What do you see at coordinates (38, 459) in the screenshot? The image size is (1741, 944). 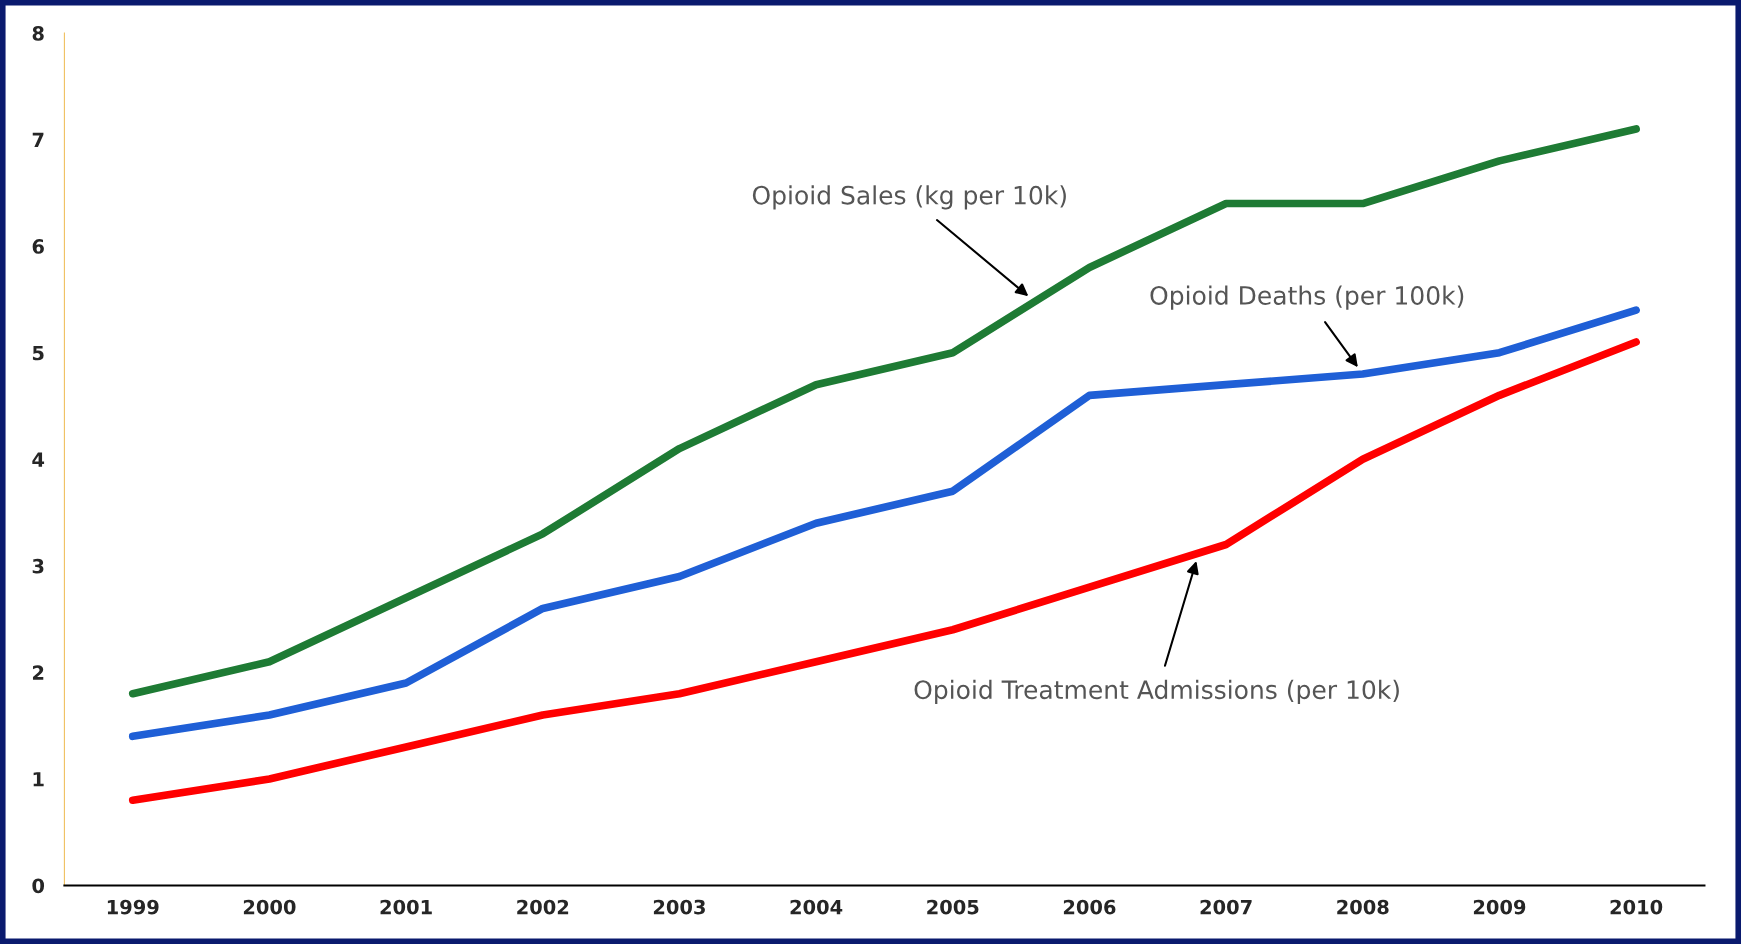 I see `y-tick-label: 4` at bounding box center [38, 459].